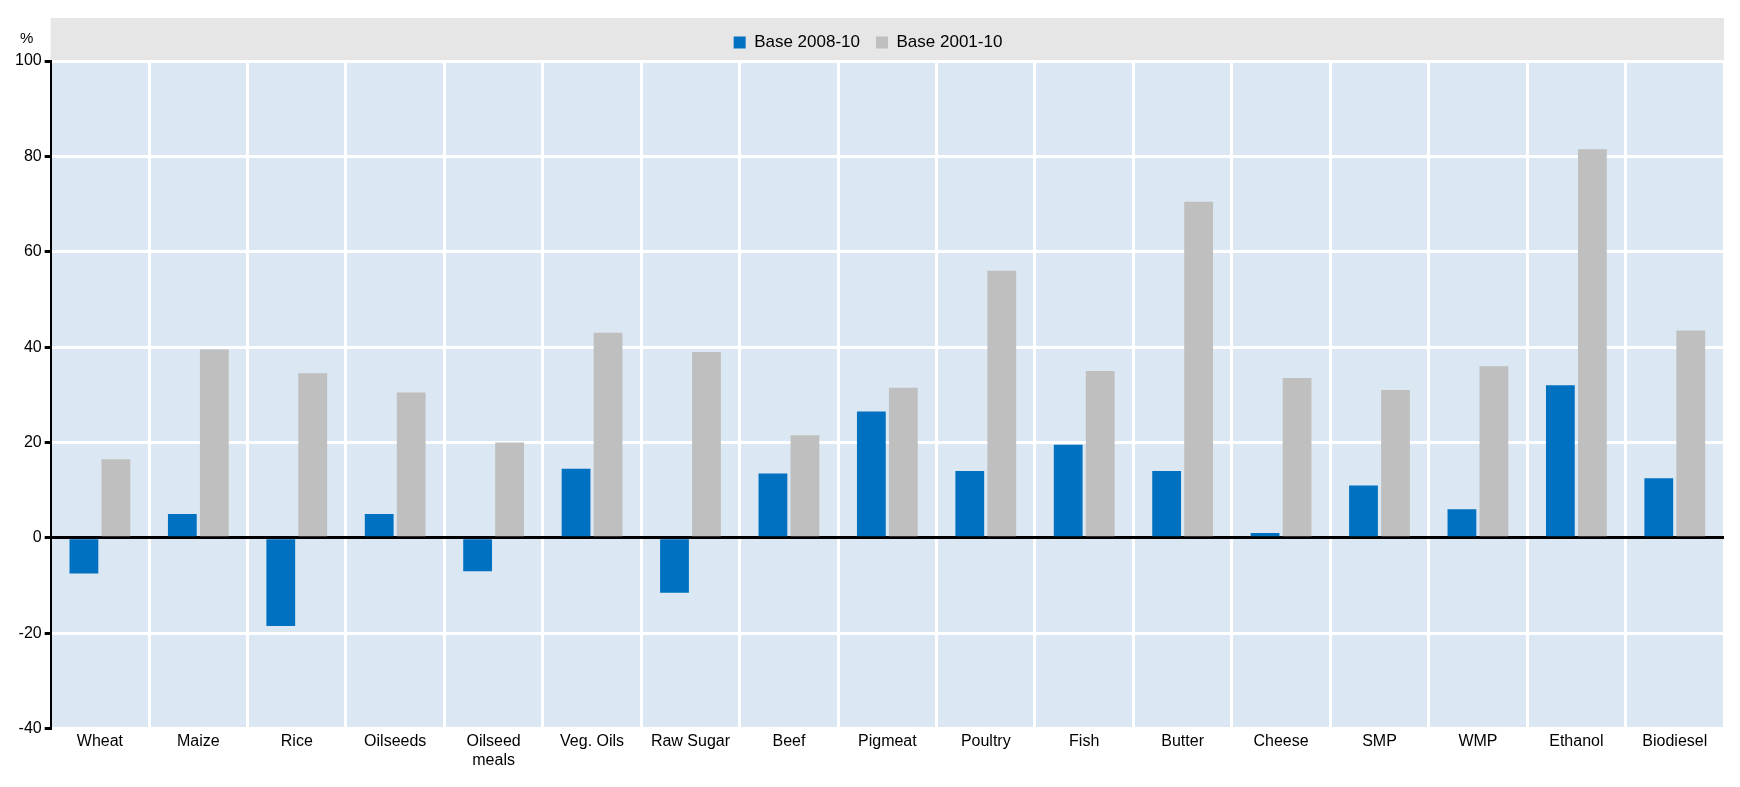 The image size is (1740, 787). I want to click on x-tick-label: Poultry, so click(985, 740).